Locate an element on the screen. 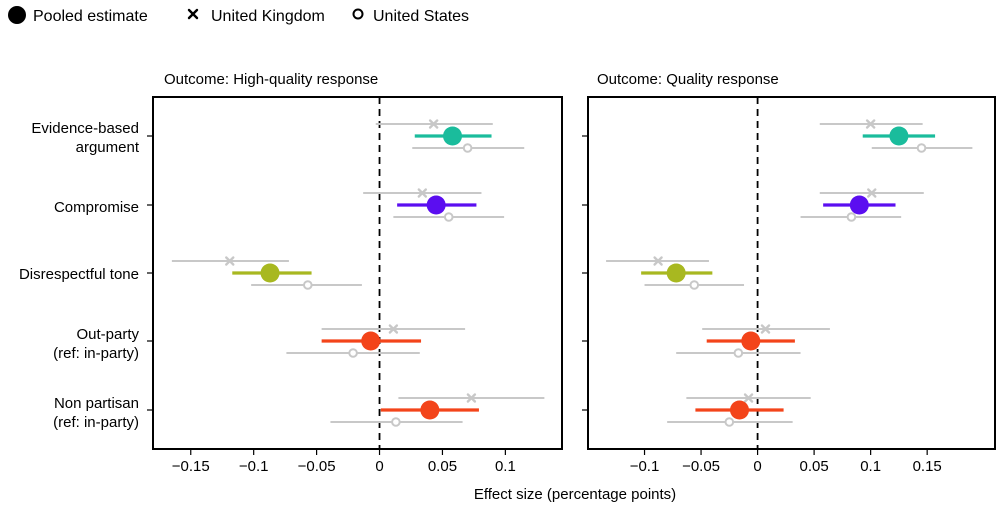 This screenshot has height=506, width=1000. panel-title-high-quality: Outcome: High-quality response is located at coordinates (271, 79).